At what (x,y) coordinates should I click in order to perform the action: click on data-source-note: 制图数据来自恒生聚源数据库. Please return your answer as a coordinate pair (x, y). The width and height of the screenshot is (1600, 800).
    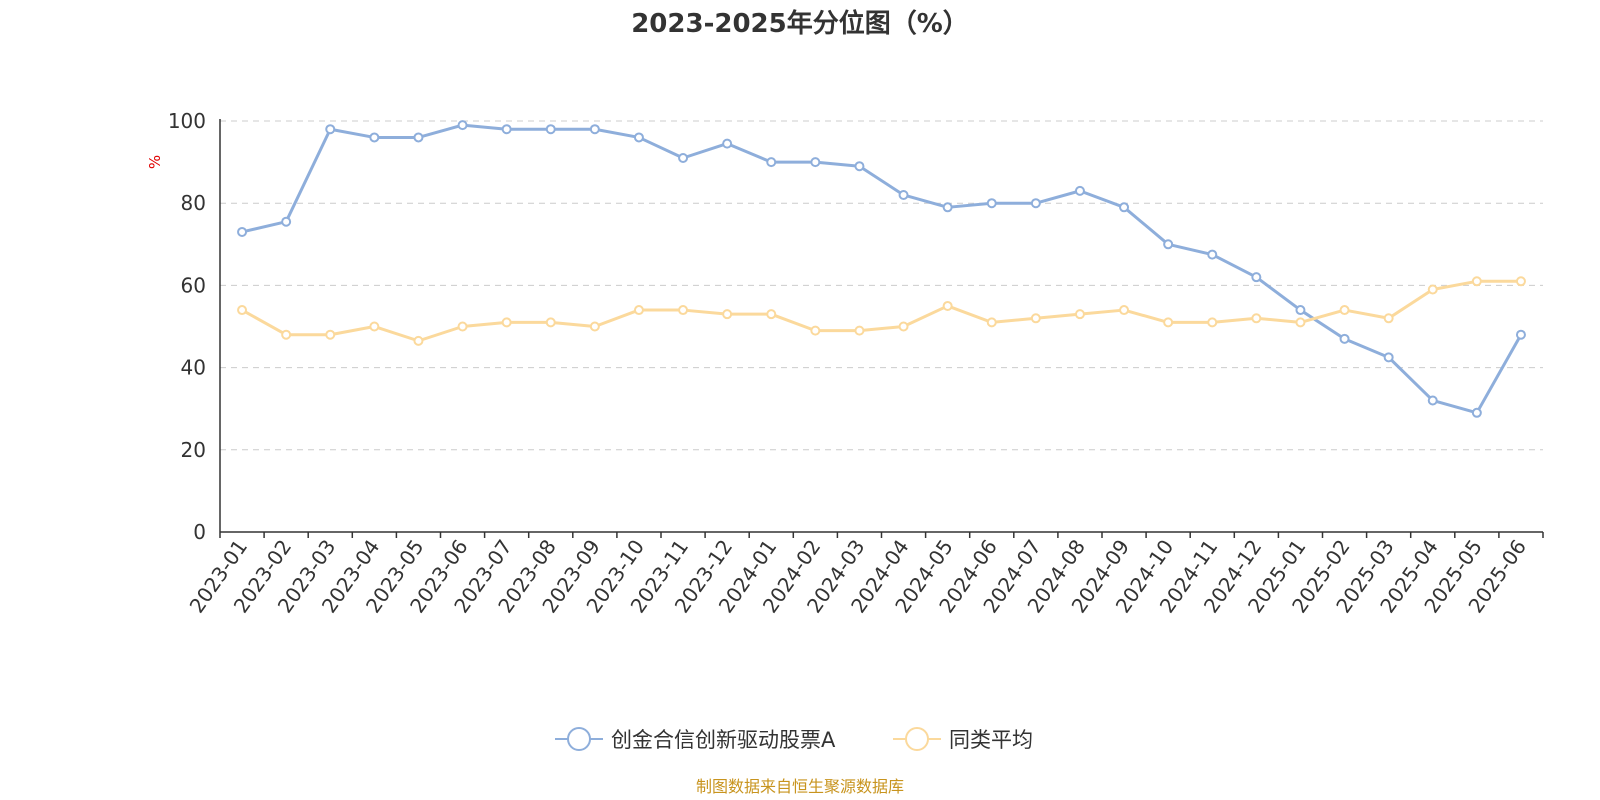
    Looking at the image, I should click on (800, 786).